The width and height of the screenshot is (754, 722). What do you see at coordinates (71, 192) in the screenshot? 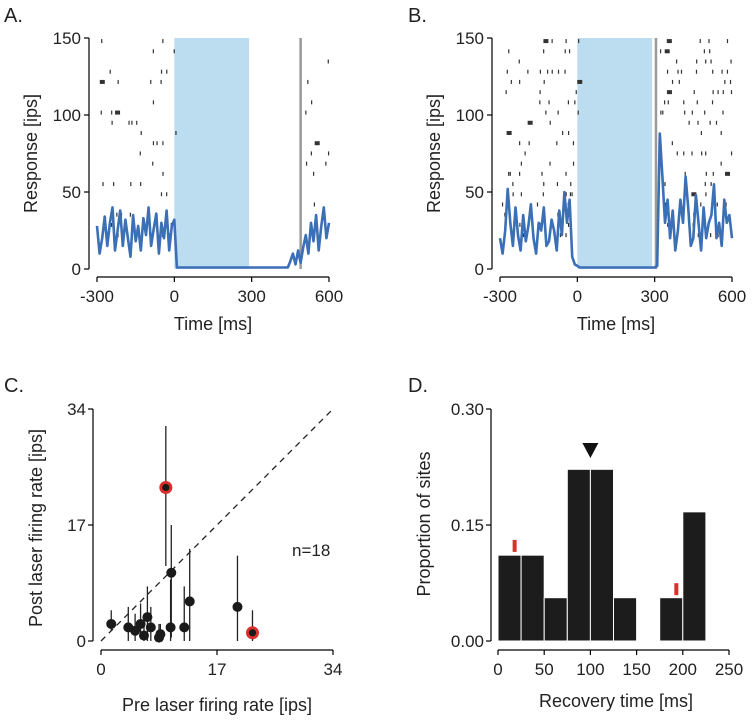
I see `a-ytick-label: 50` at bounding box center [71, 192].